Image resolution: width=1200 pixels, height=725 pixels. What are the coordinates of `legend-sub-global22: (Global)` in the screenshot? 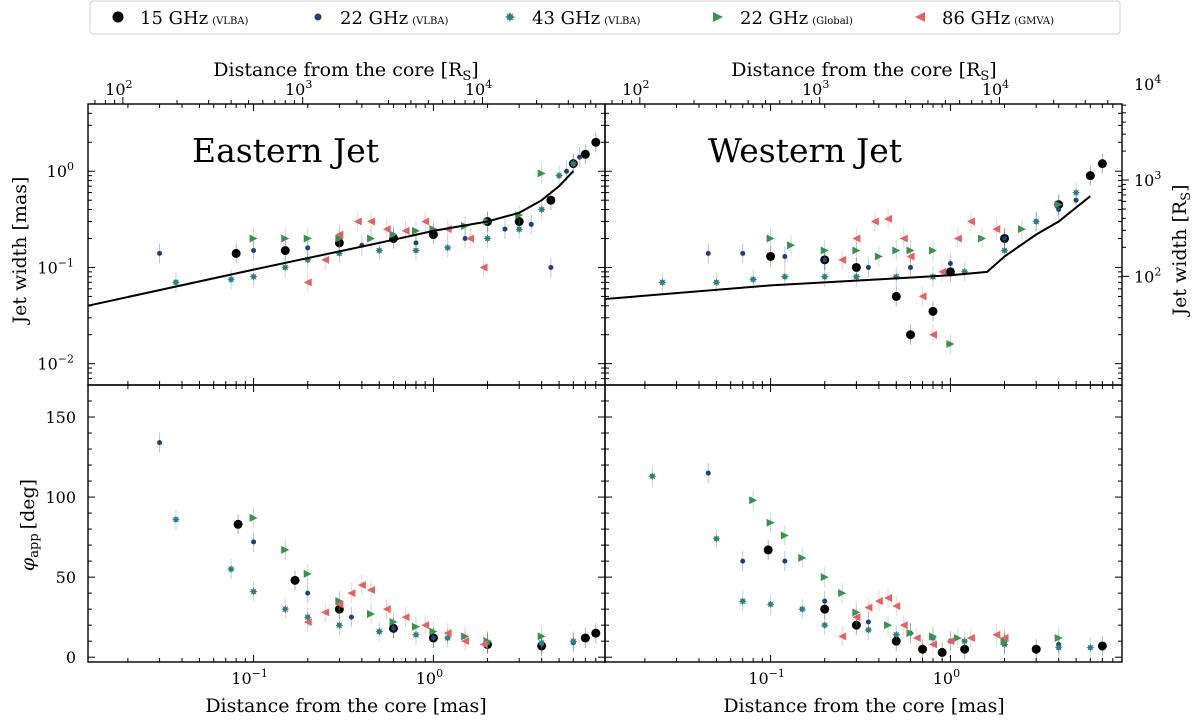 It's located at (832, 21).